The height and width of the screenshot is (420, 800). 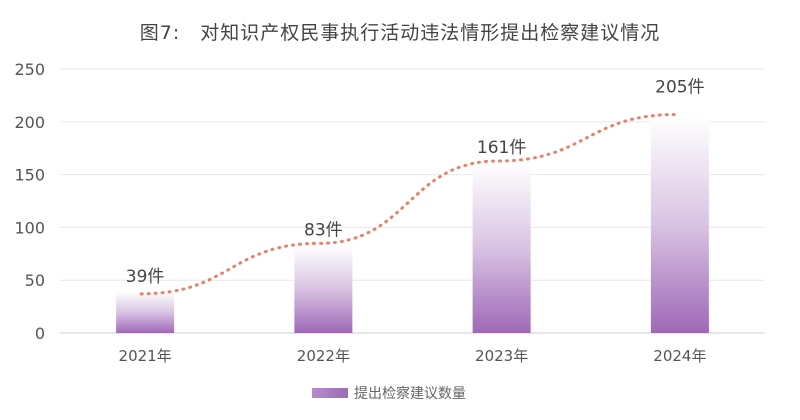 What do you see at coordinates (323, 230) in the screenshot?
I see `data-label: 83件` at bounding box center [323, 230].